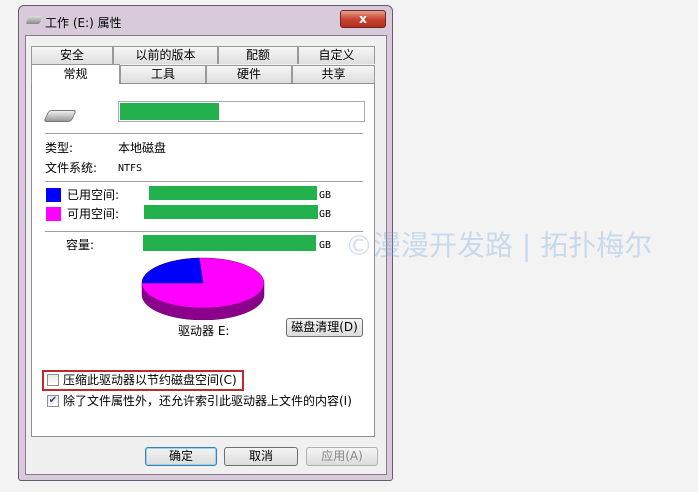  What do you see at coordinates (93, 195) in the screenshot?
I see `used-label: 已用空间:` at bounding box center [93, 195].